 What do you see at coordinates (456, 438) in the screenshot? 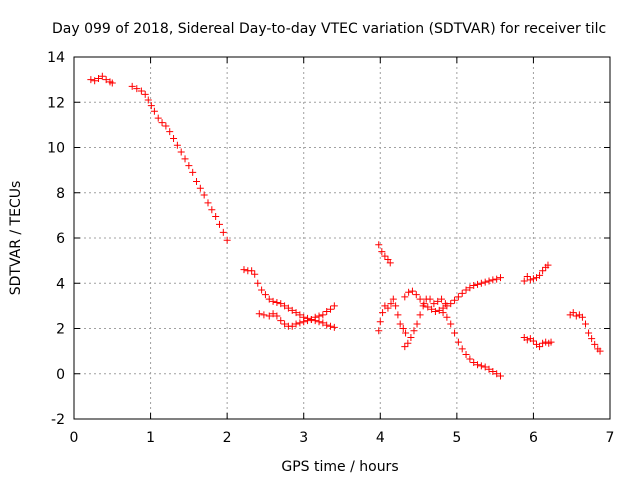
I see `x-tick-label: 5` at bounding box center [456, 438].